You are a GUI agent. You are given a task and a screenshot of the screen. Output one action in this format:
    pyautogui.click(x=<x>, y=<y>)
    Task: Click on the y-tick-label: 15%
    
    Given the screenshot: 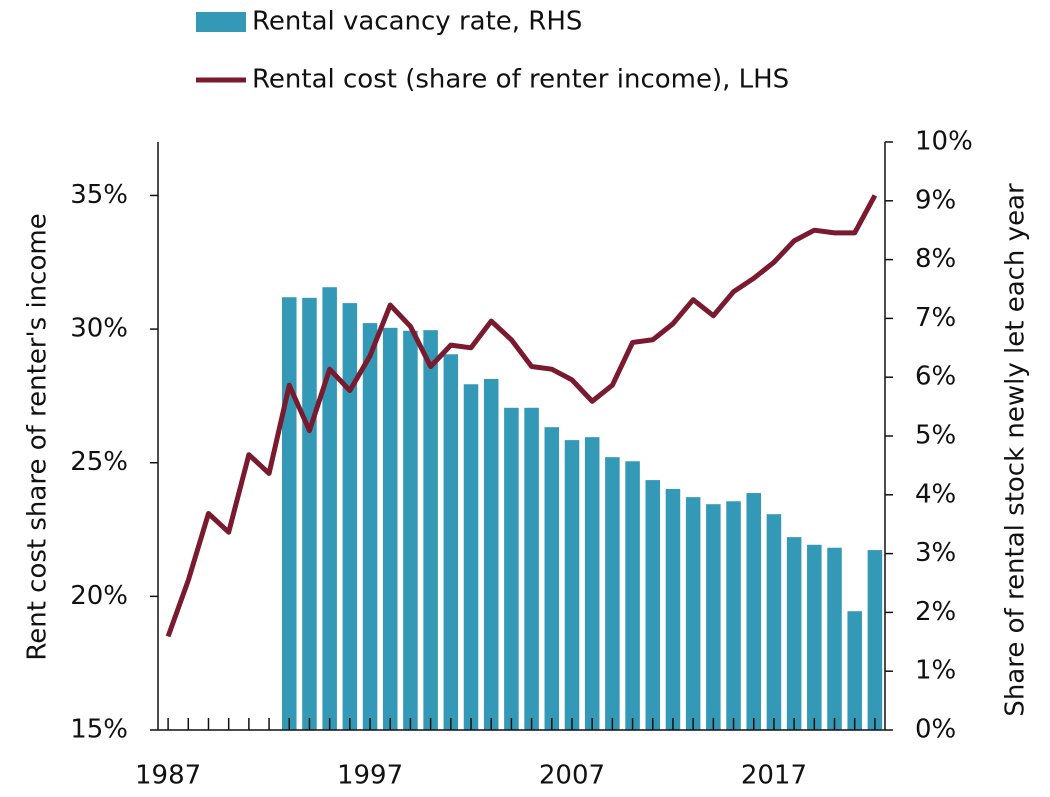 What is the action you would take?
    pyautogui.click(x=99, y=730)
    